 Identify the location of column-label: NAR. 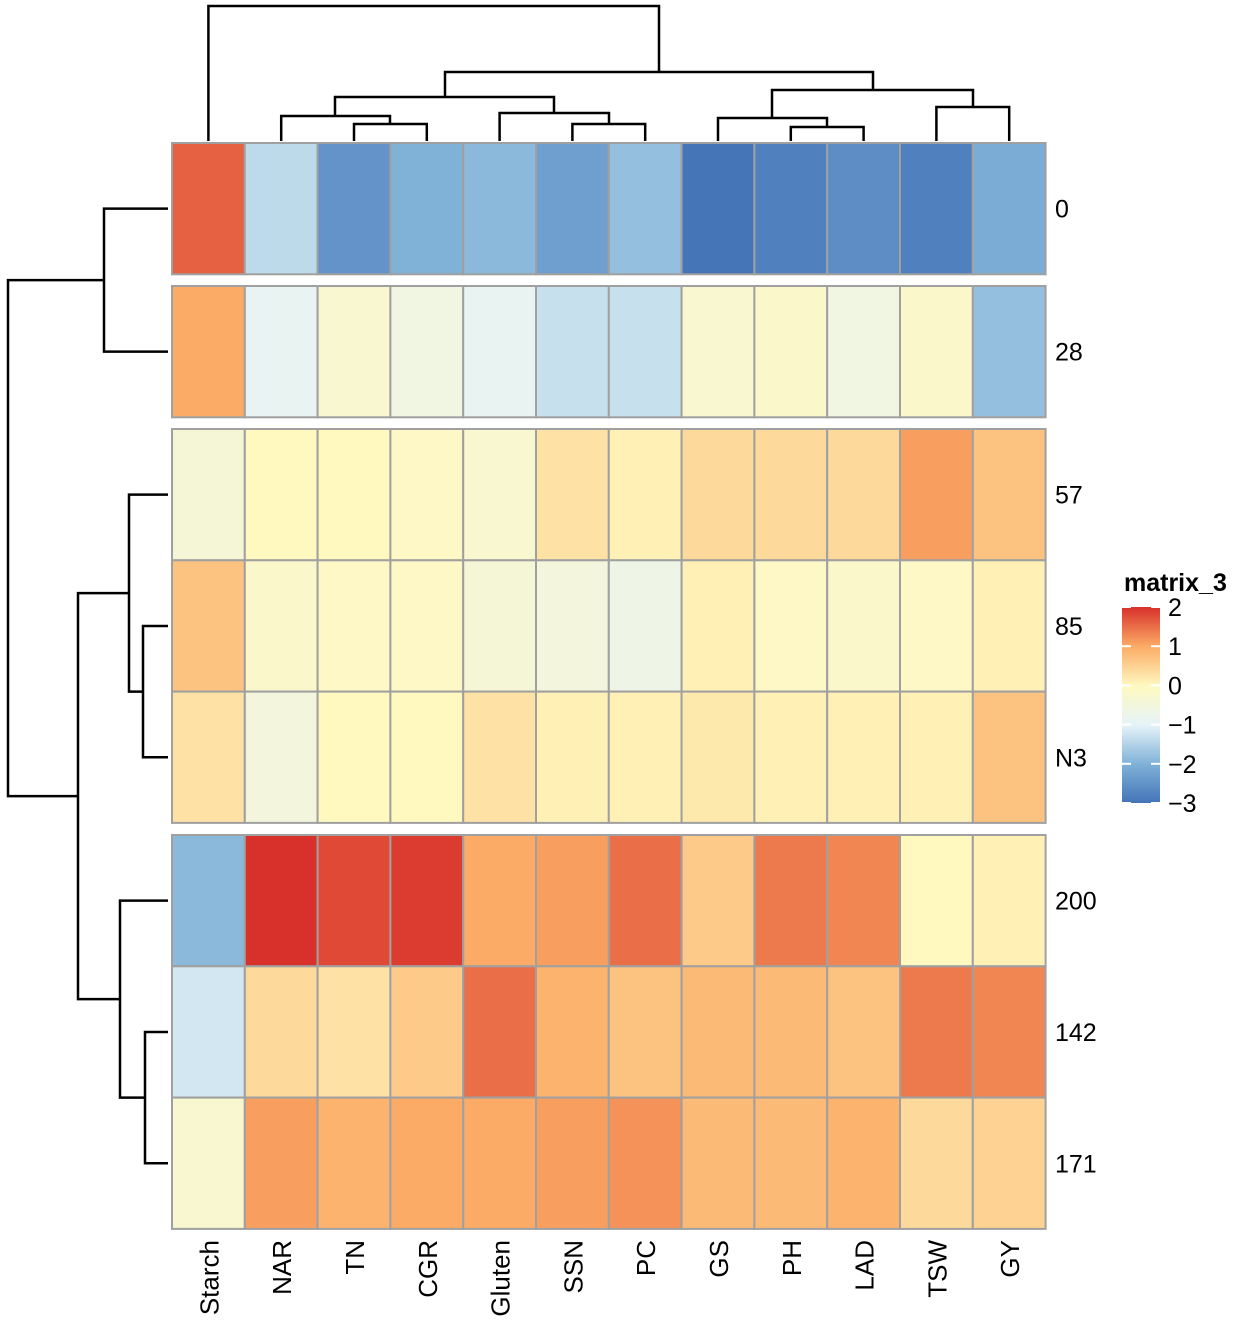
(282, 1267).